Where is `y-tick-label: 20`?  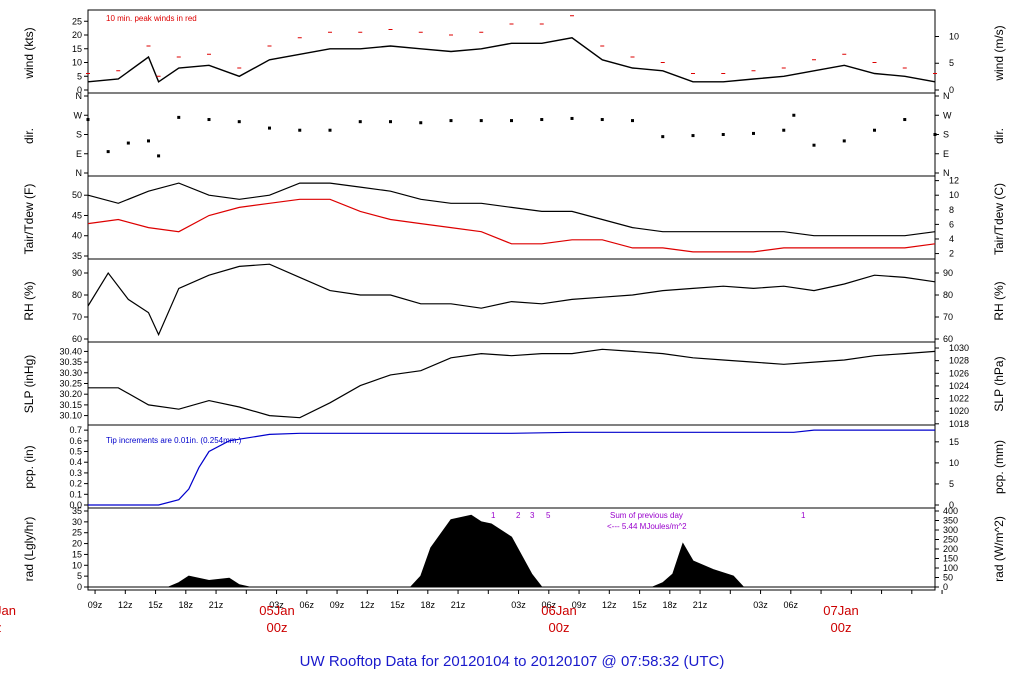
y-tick-label: 20 is located at coordinates (77, 544).